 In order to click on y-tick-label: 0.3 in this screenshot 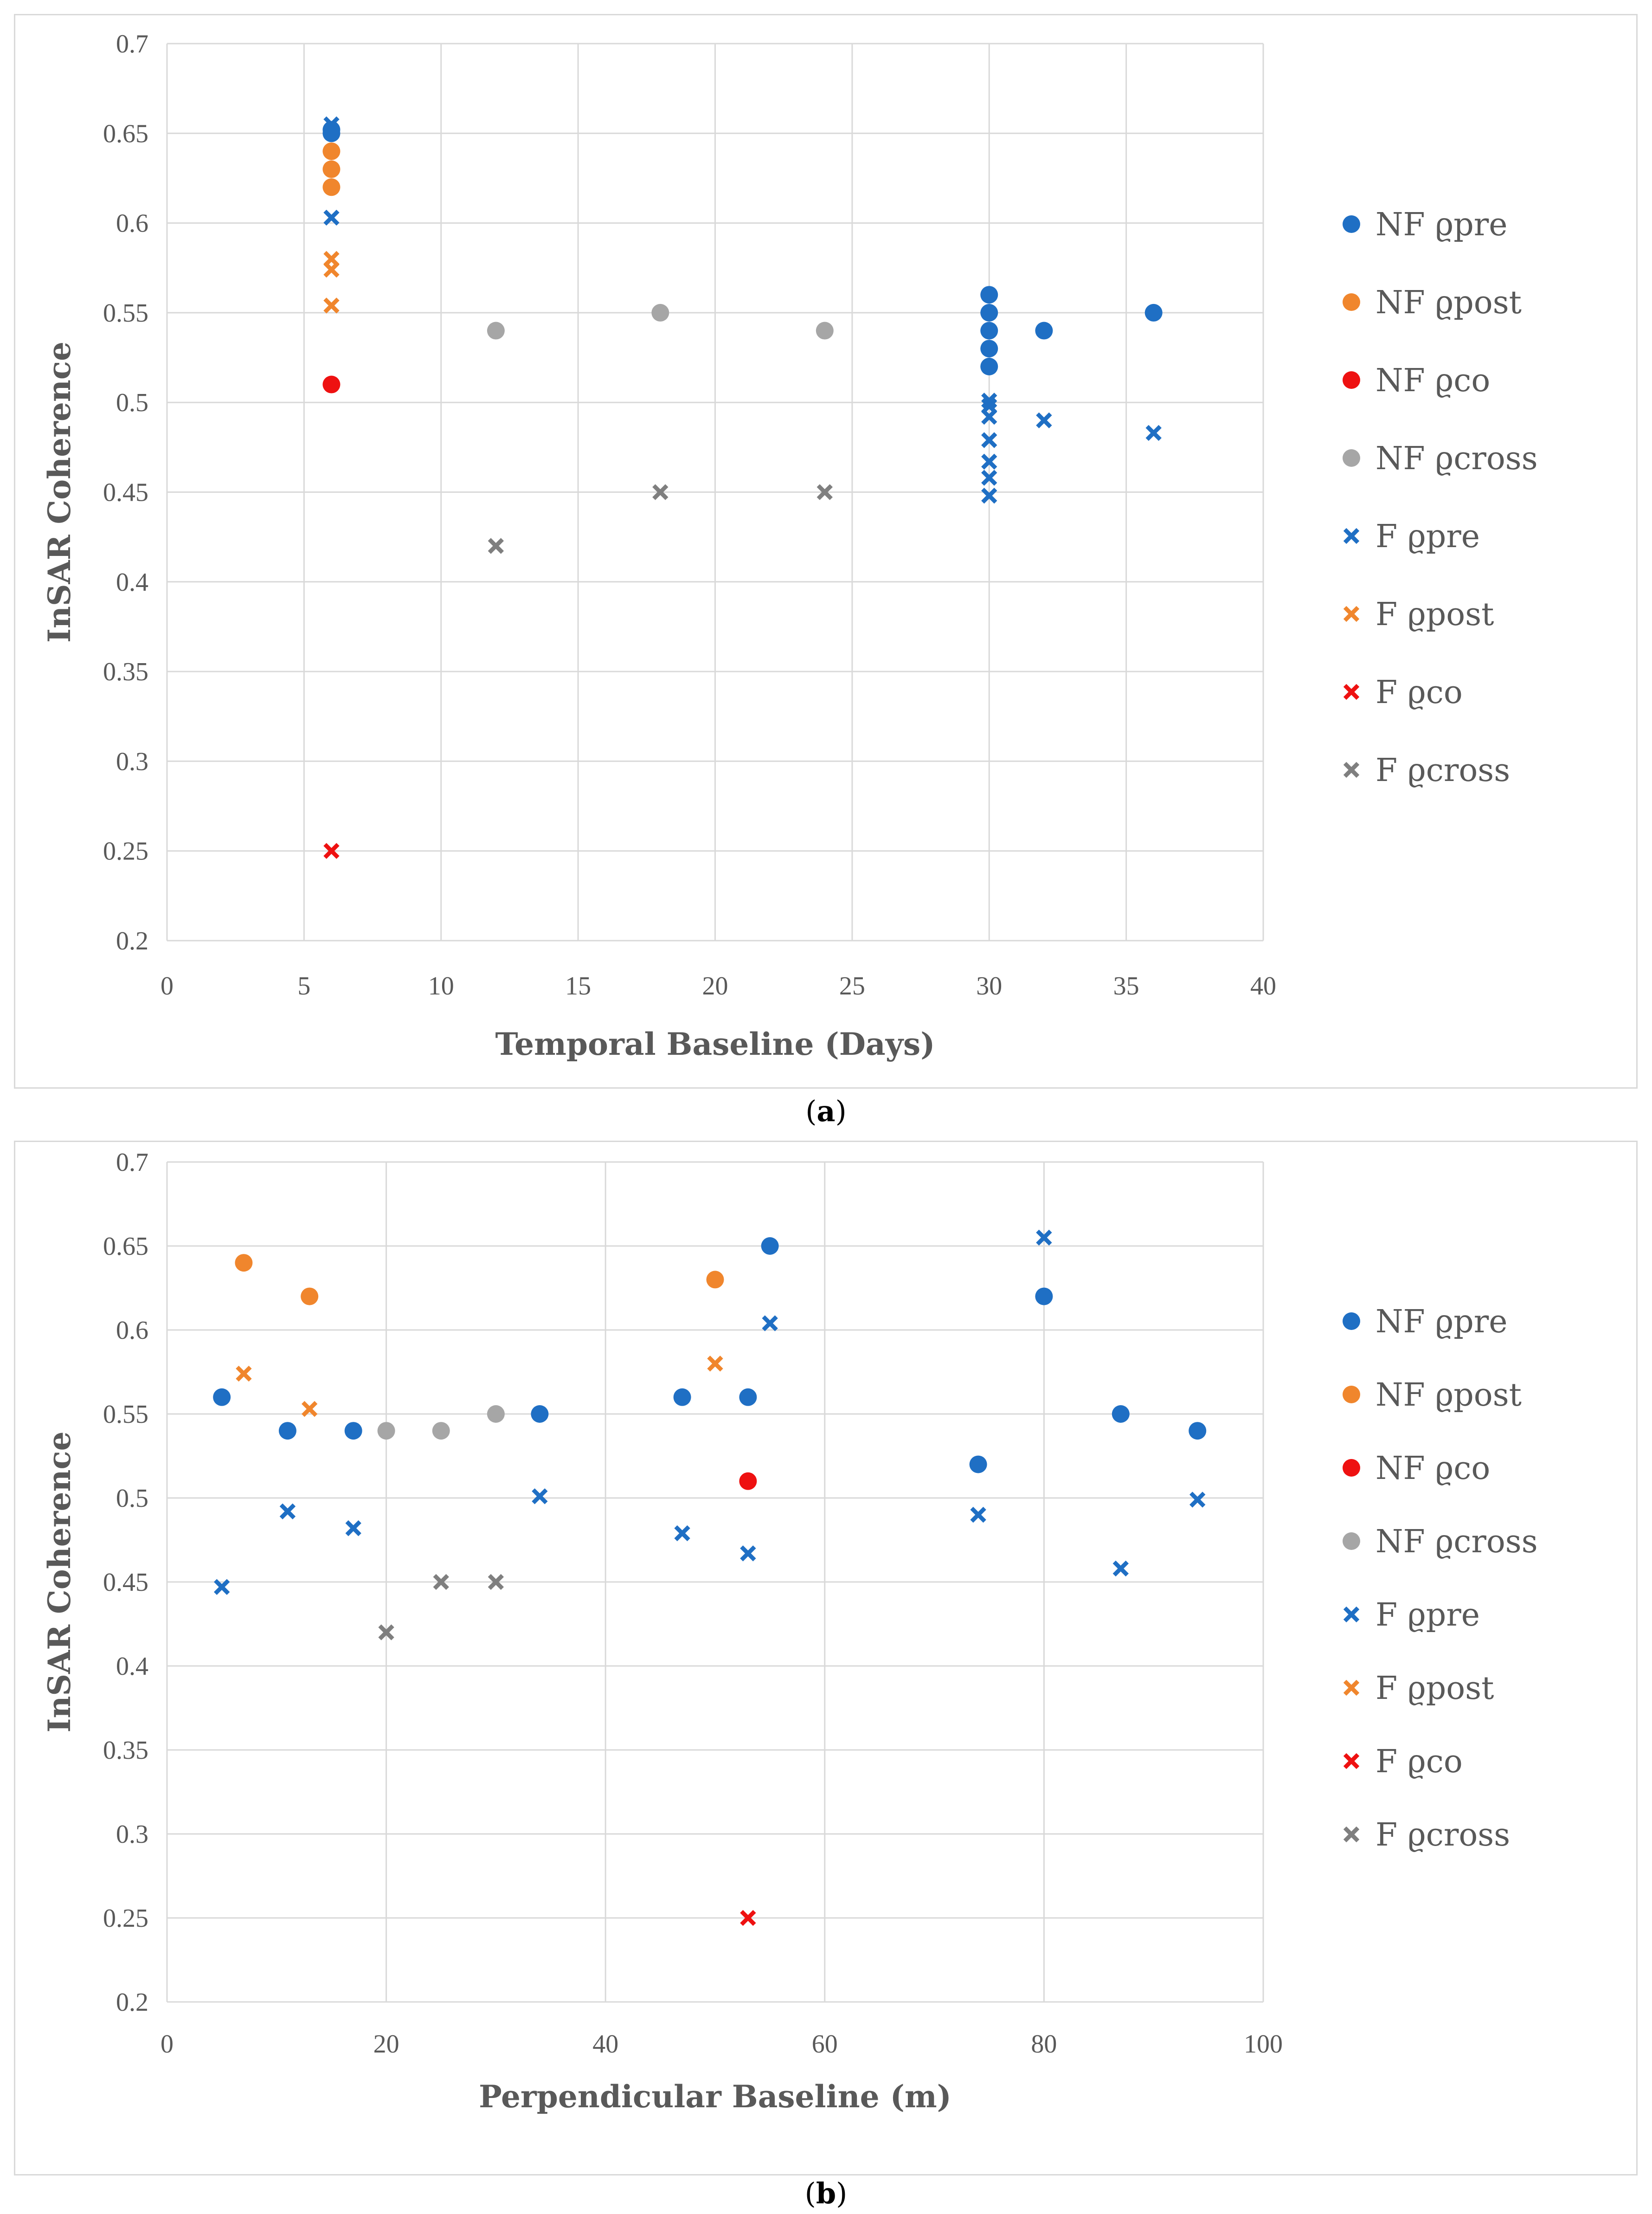, I will do `click(132, 1834)`.